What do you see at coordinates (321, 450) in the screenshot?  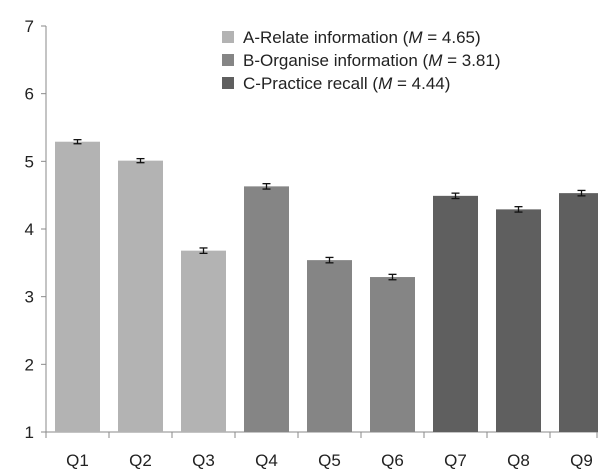 I see `x-axis: Q1 Q2 Q3 Q4 Q5 Q6 Q7 Q8 Q9` at bounding box center [321, 450].